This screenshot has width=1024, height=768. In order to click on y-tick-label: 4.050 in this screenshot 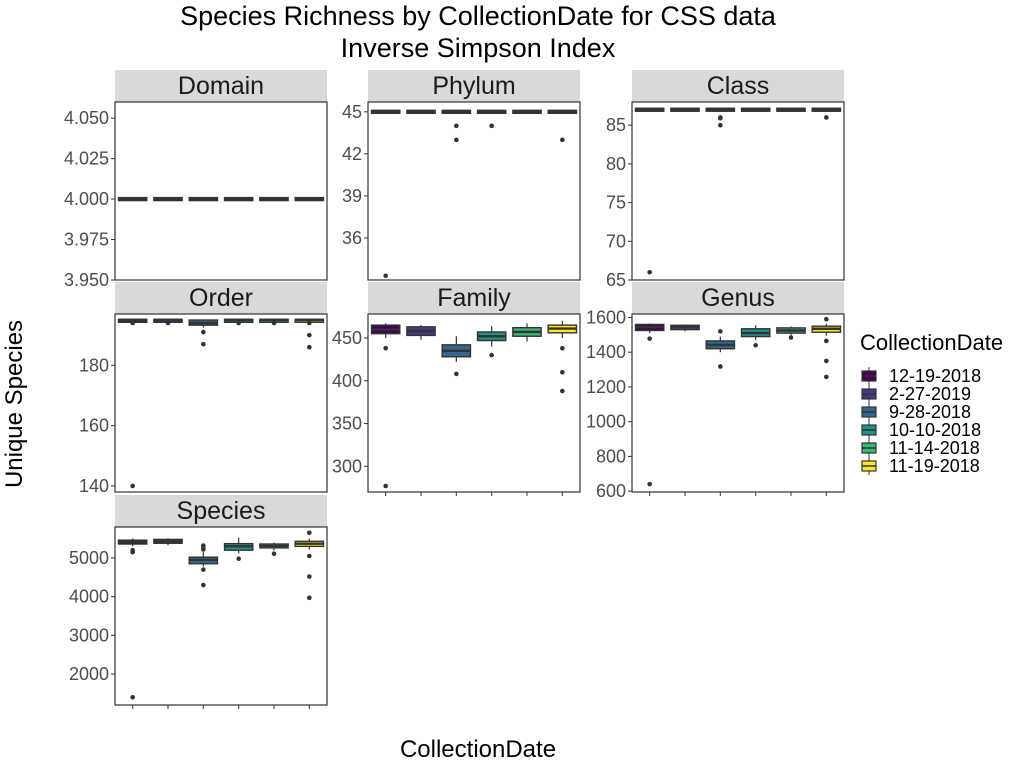, I will do `click(86, 118)`.